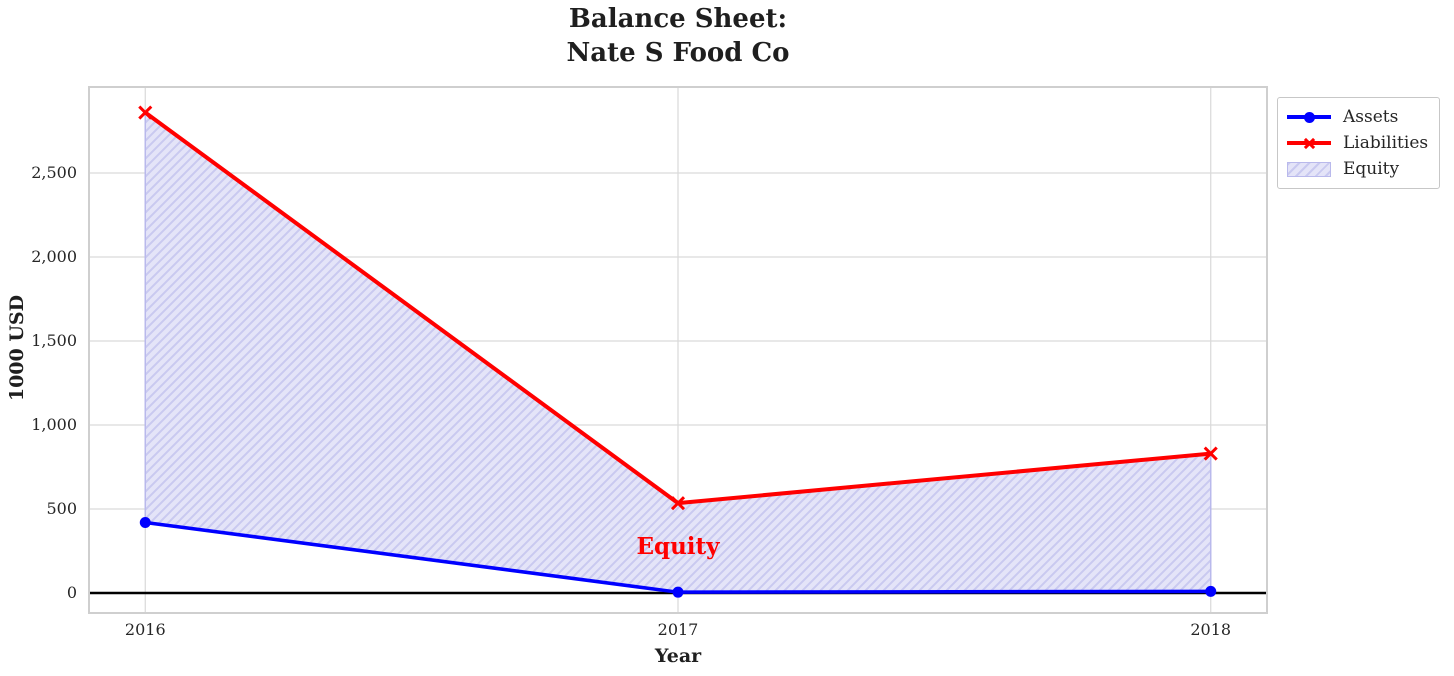  Describe the element at coordinates (1386, 143) in the screenshot. I see `legend-label-liabilities: Liabilities` at that location.